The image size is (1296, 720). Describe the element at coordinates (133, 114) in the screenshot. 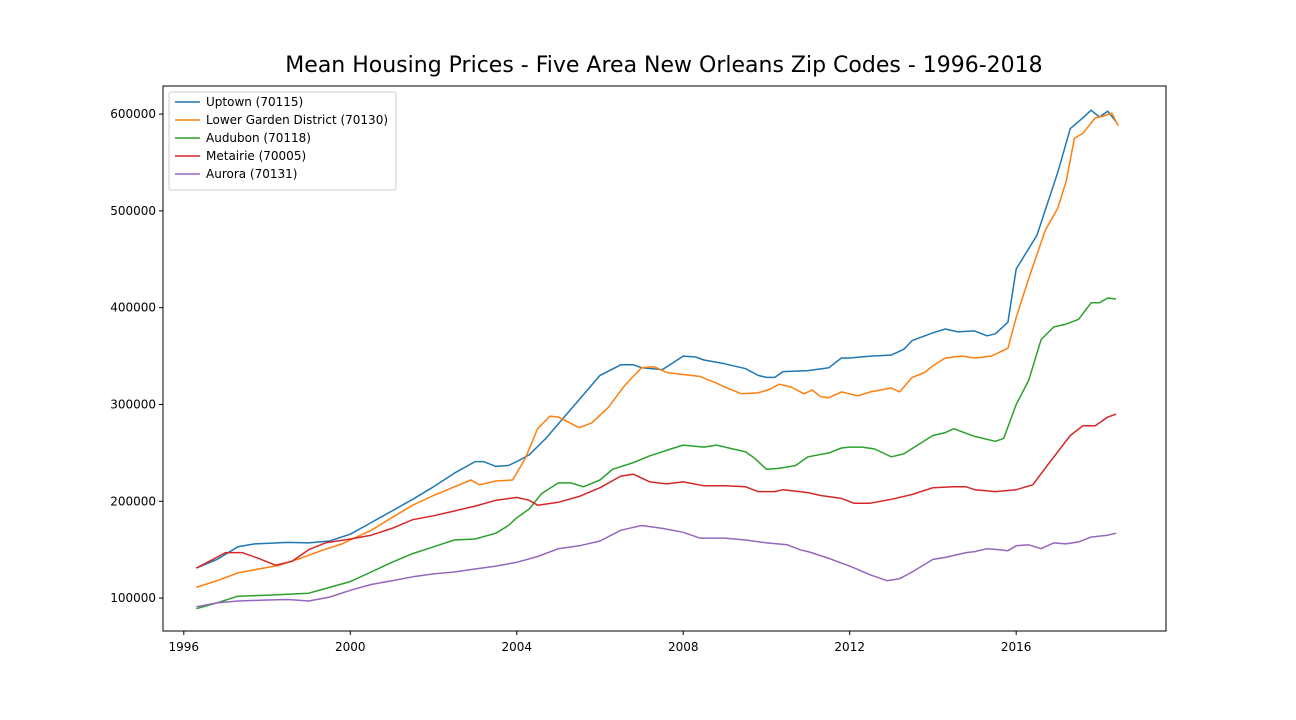

I see `y-tick-label: 600000` at that location.